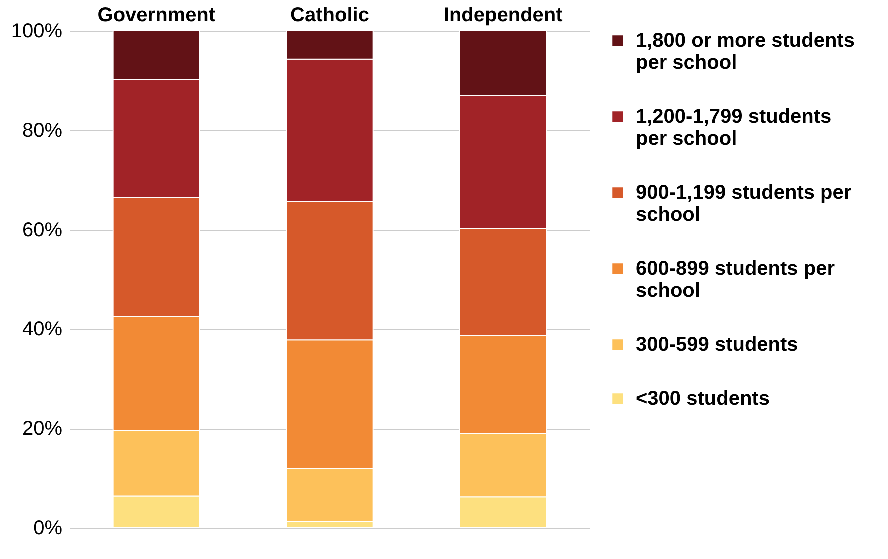 The width and height of the screenshot is (888, 559). What do you see at coordinates (703, 399) in the screenshot?
I see `legend-label: <300 students` at bounding box center [703, 399].